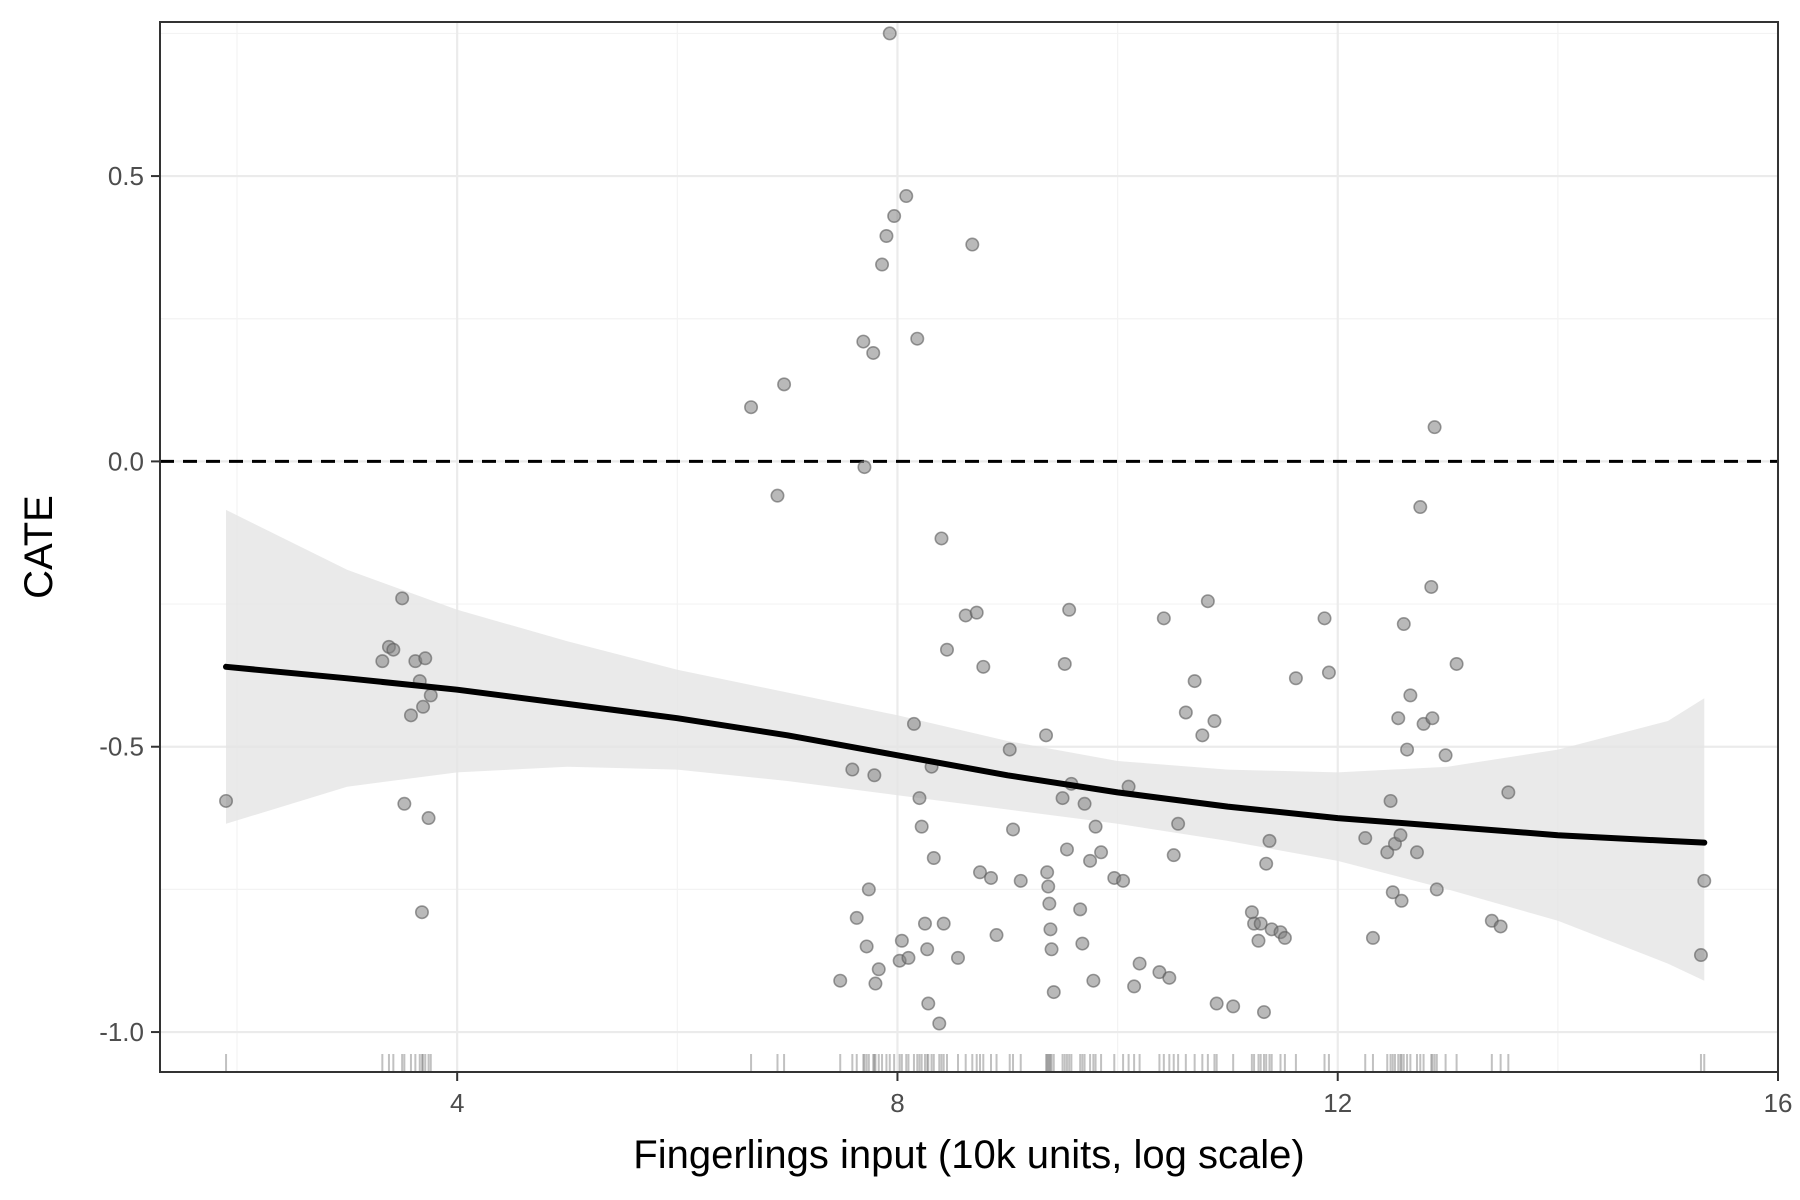 The image size is (1800, 1200). I want to click on x-tick-label: 4, so click(457, 1103).